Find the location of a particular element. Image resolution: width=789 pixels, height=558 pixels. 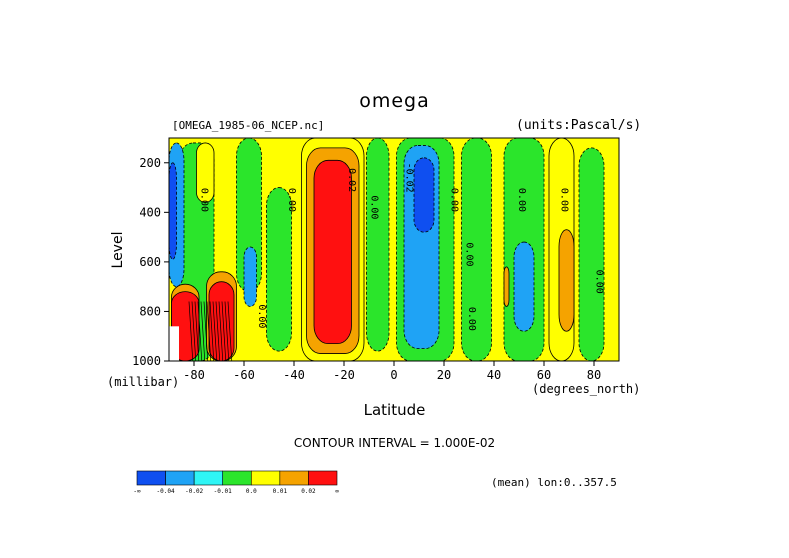

x-tick-label: -60 is located at coordinates (244, 375).